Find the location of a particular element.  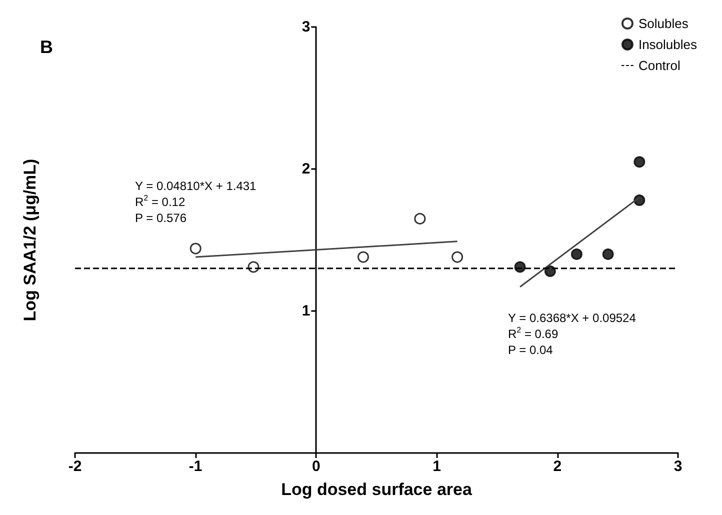

legend-label: Solubles is located at coordinates (663, 23).